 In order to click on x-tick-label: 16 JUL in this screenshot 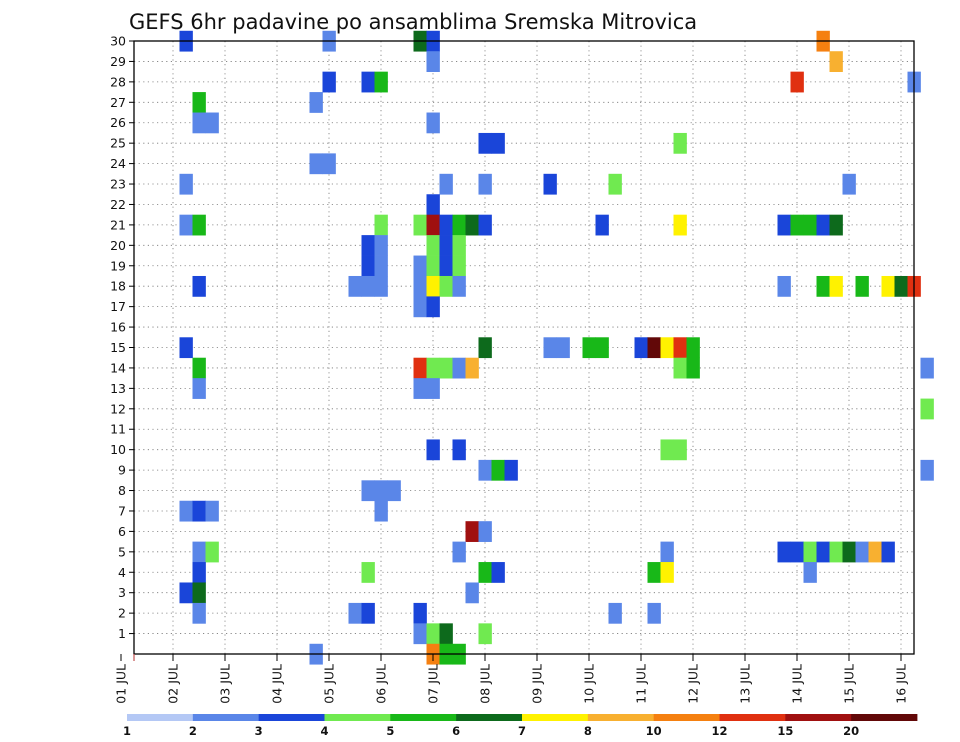, I will do `click(901, 684)`.